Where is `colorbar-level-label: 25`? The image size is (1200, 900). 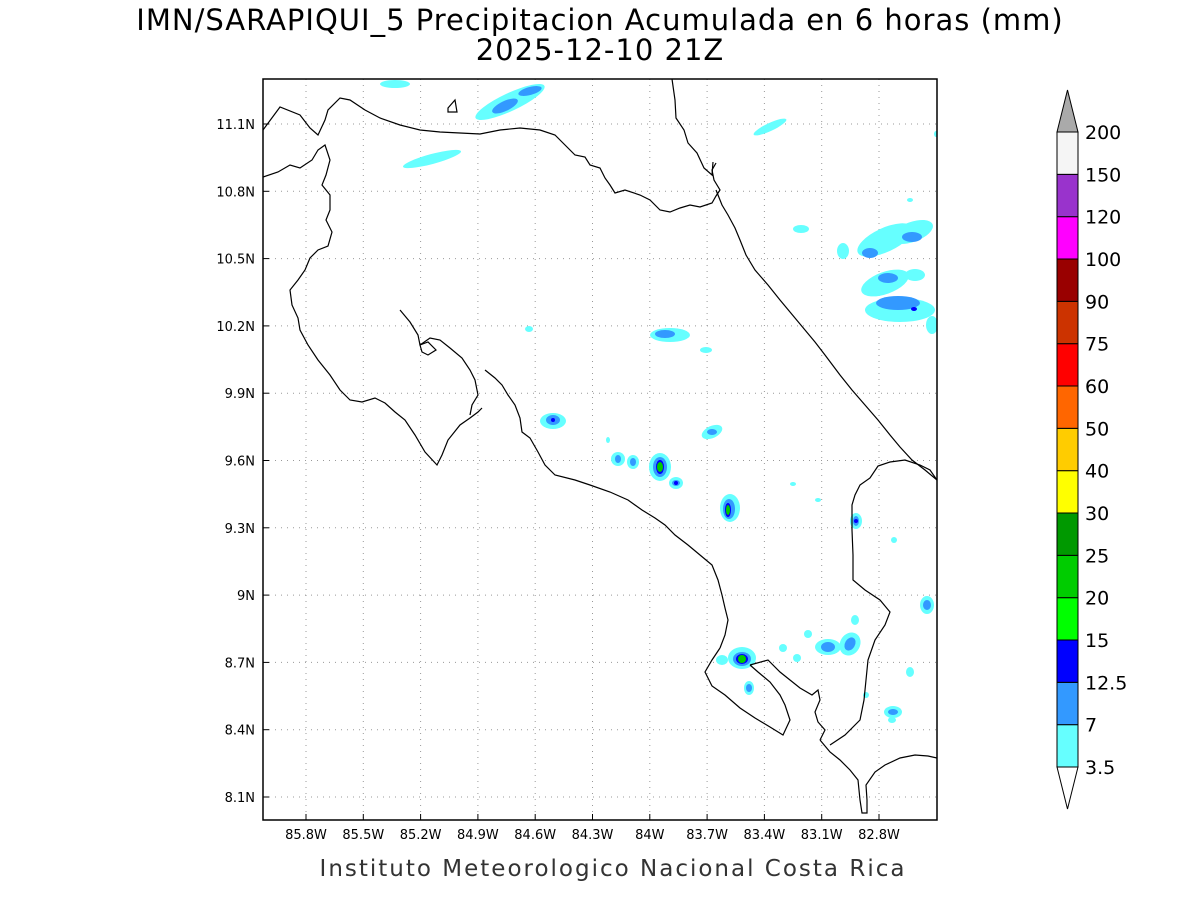 colorbar-level-label: 25 is located at coordinates (1097, 556).